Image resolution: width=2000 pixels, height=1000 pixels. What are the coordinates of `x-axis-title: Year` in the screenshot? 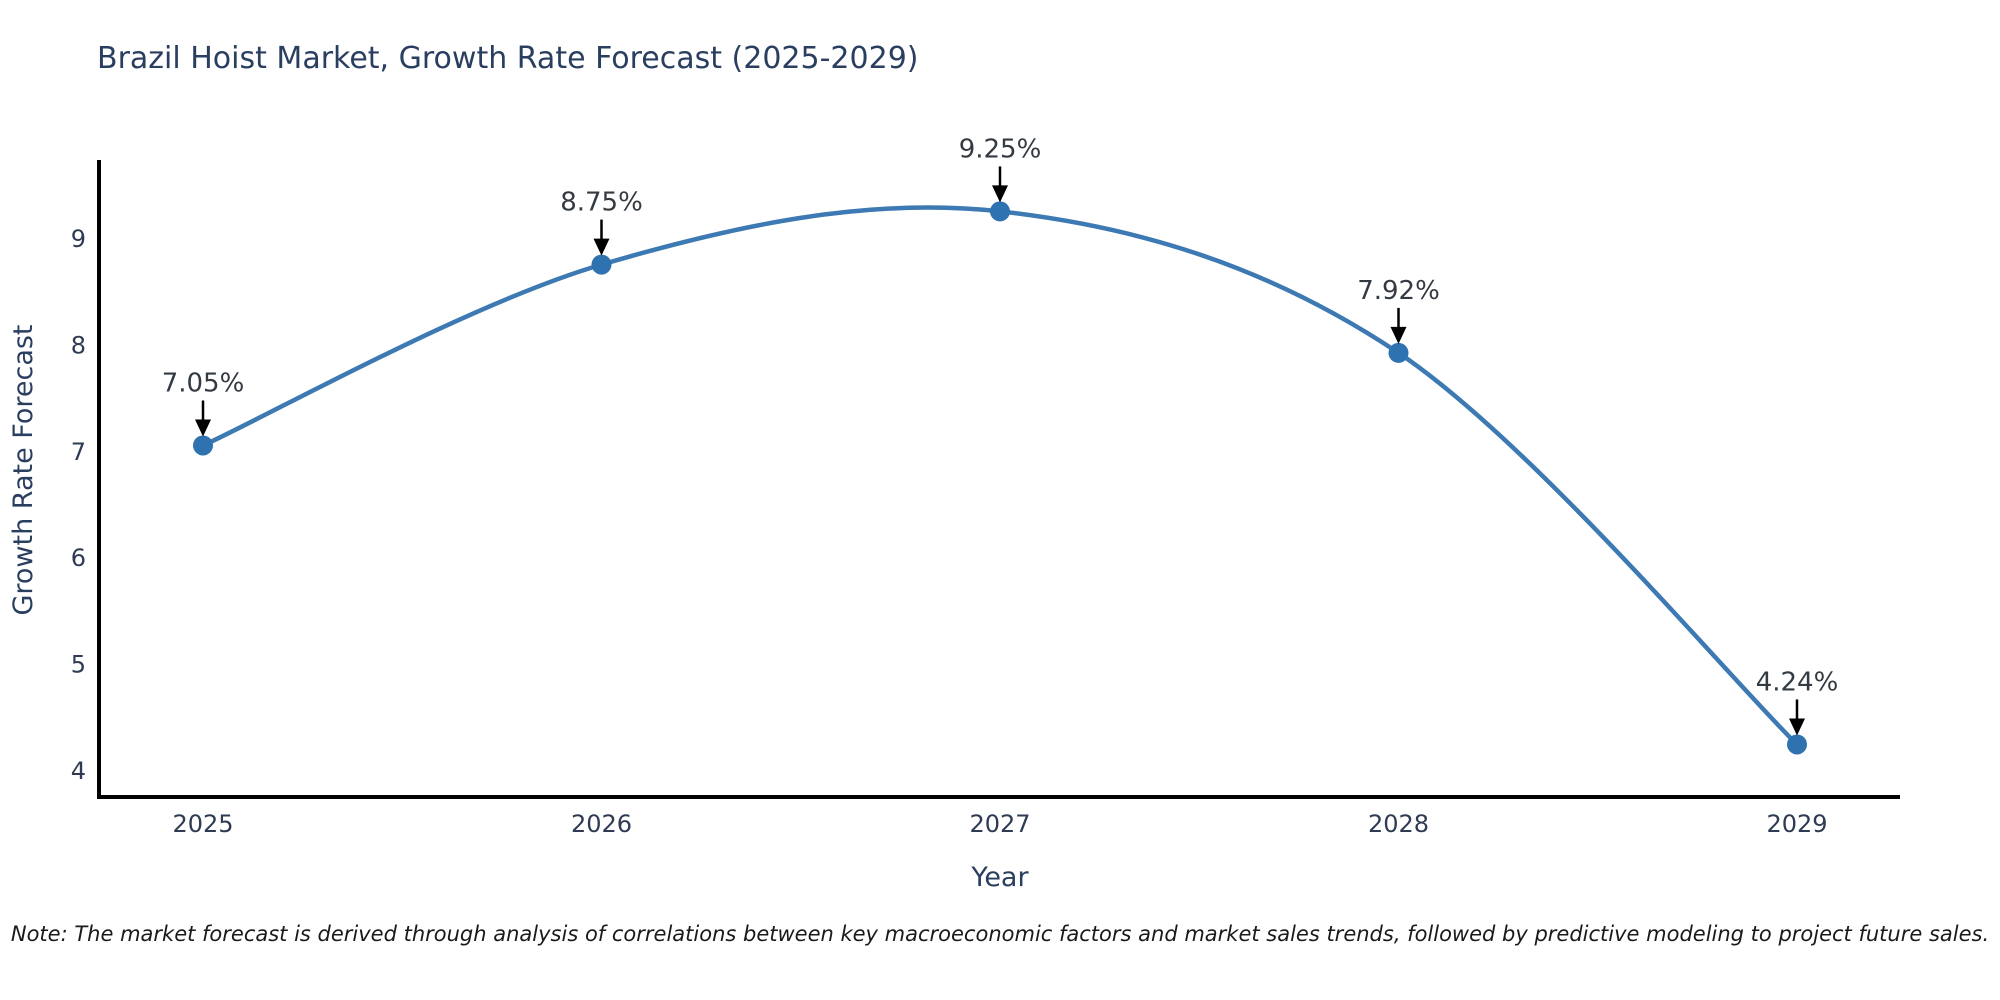 It's located at (999, 877).